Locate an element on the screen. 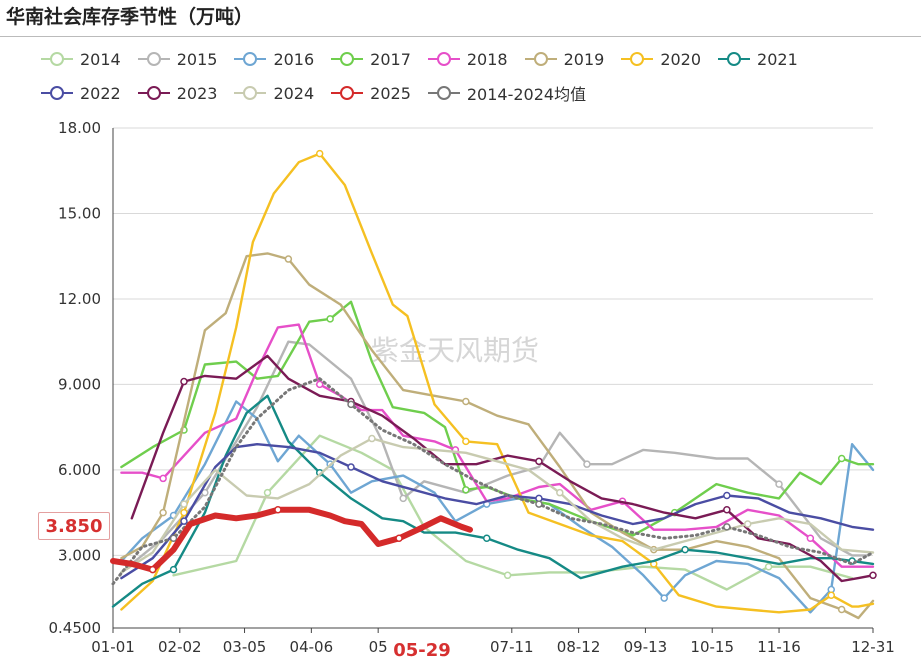 The height and width of the screenshot is (661, 921). data-point-2016 is located at coordinates (664, 598).